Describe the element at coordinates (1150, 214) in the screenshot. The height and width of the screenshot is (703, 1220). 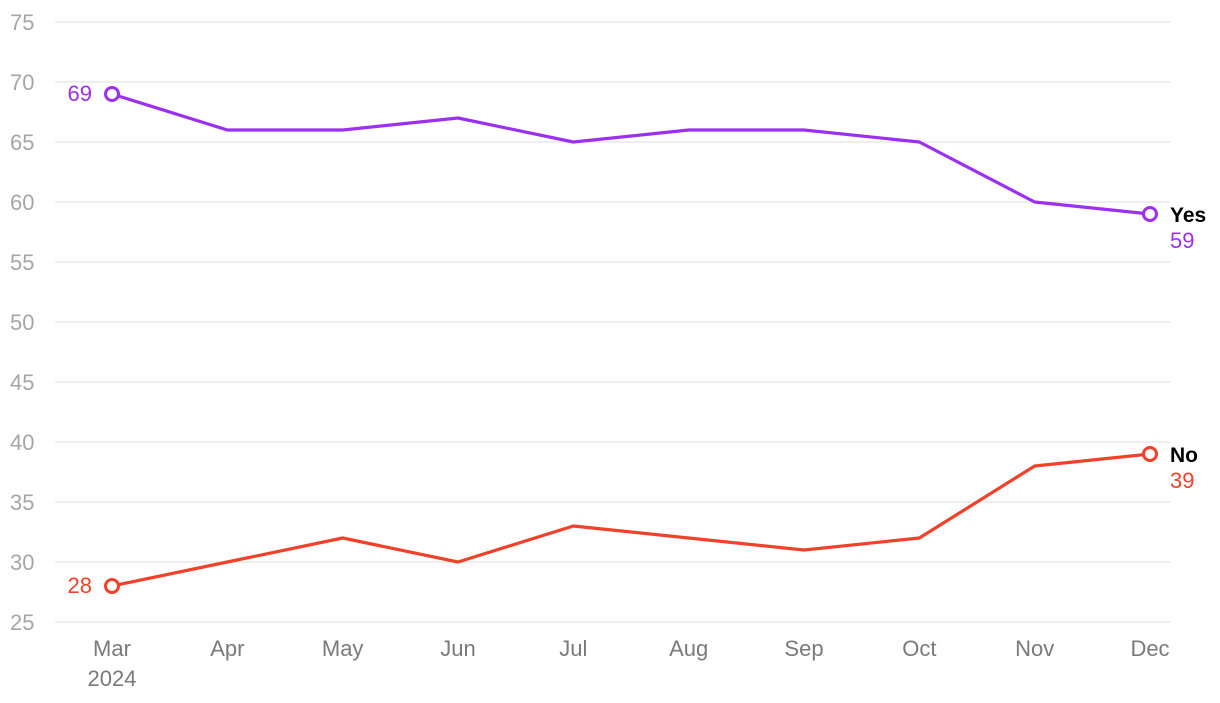
I see `end-marker-yes` at that location.